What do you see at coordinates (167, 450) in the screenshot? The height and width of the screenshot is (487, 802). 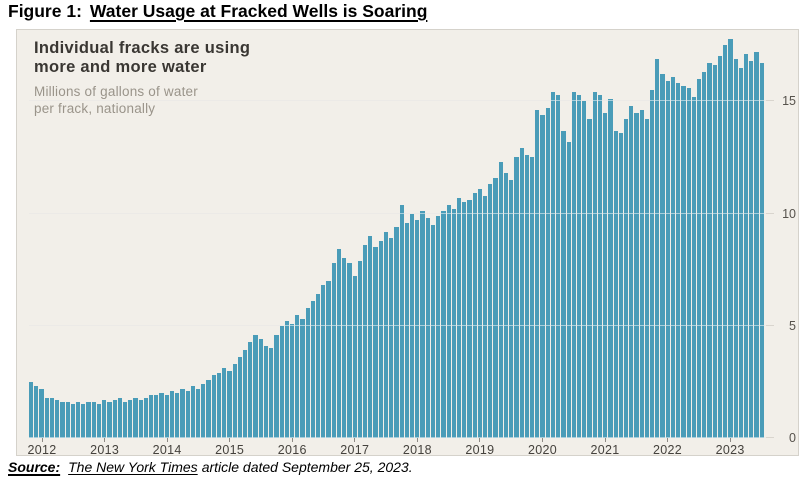 I see `x-tick-label: 2014` at bounding box center [167, 450].